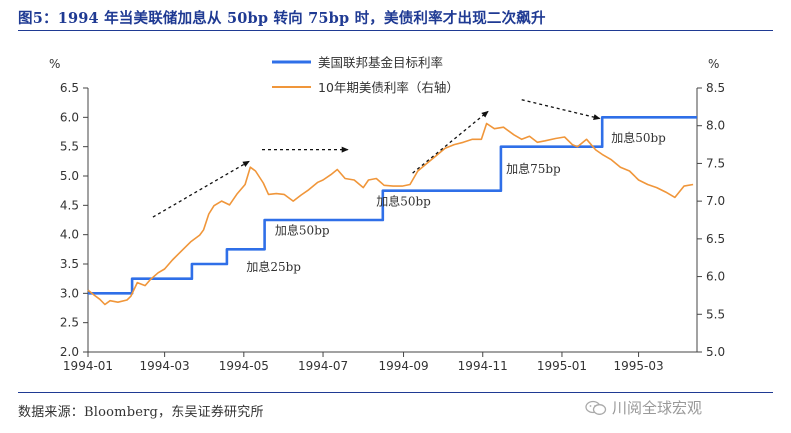  Describe the element at coordinates (715, 352) in the screenshot. I see `y-right-tick-label: 5.0` at that location.